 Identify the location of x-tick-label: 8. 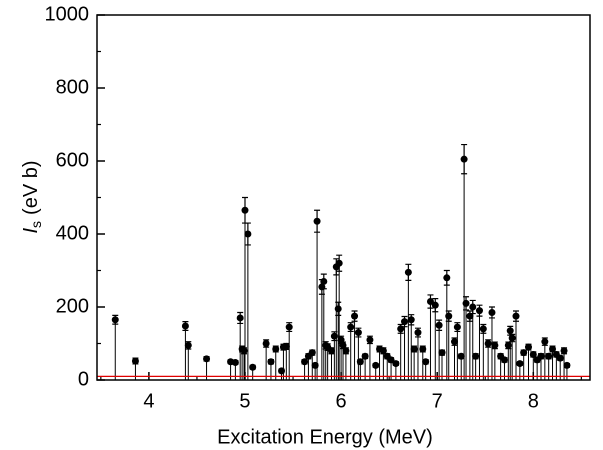
(533, 401).